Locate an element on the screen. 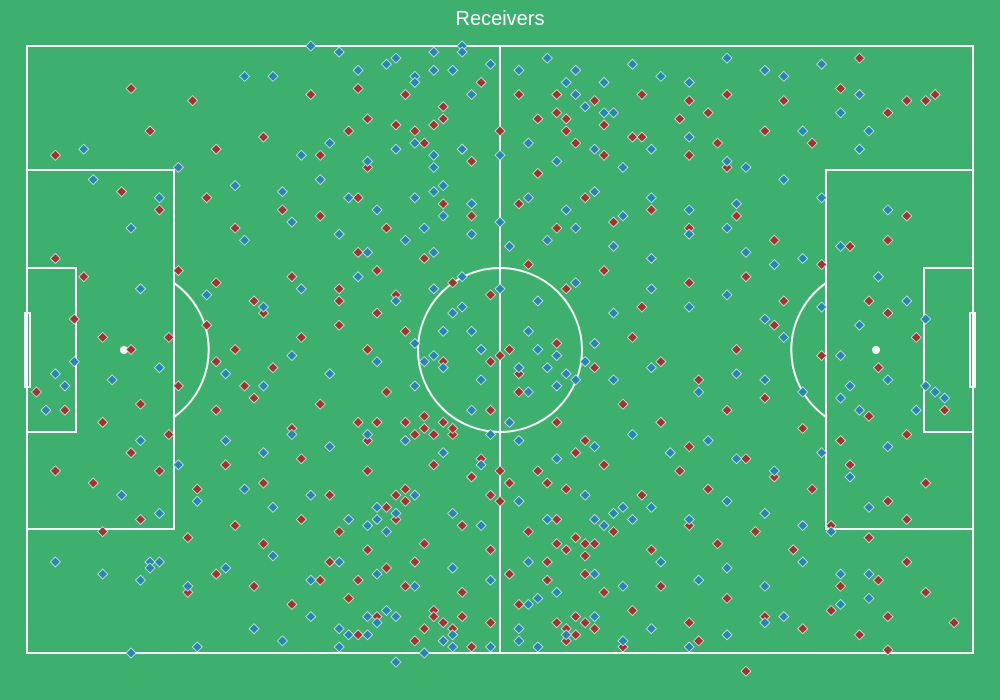 This screenshot has width=1000, height=700. left-penalty-arc is located at coordinates (191, 350).